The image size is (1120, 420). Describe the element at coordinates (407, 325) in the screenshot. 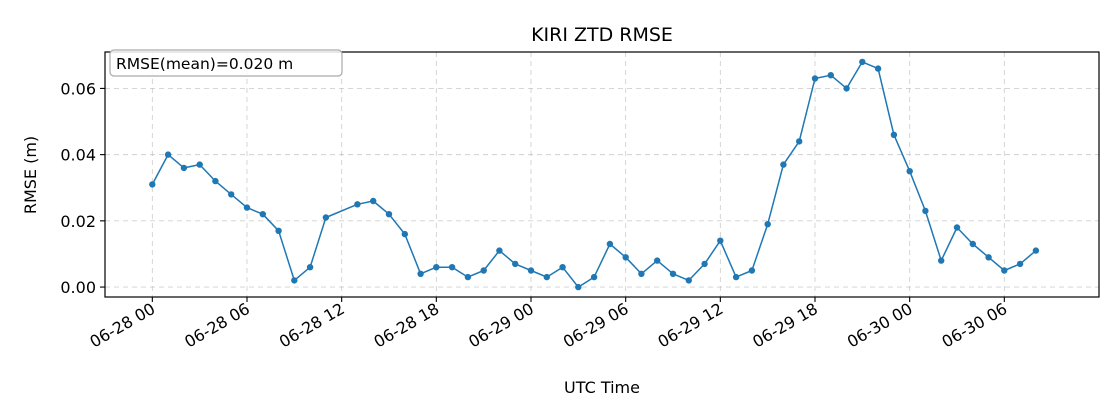

I see `x-tick-label: 06-28 18` at that location.